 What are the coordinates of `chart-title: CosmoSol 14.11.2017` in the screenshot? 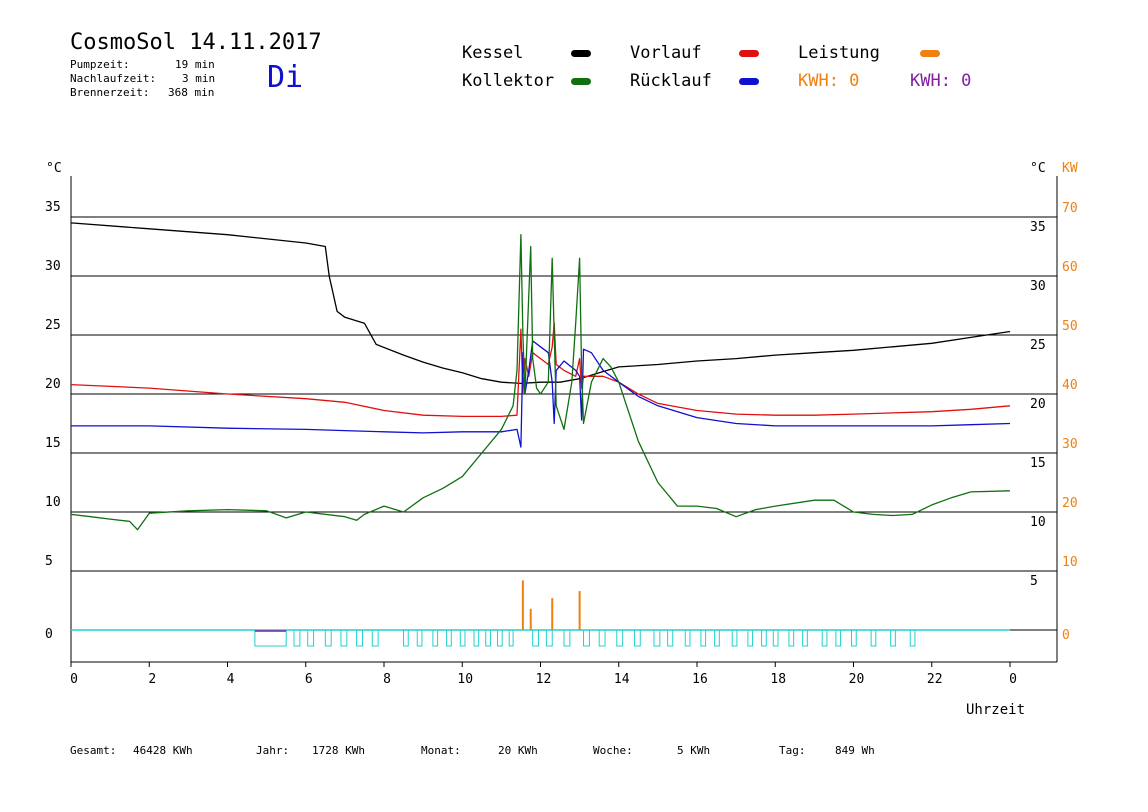 It's located at (196, 42).